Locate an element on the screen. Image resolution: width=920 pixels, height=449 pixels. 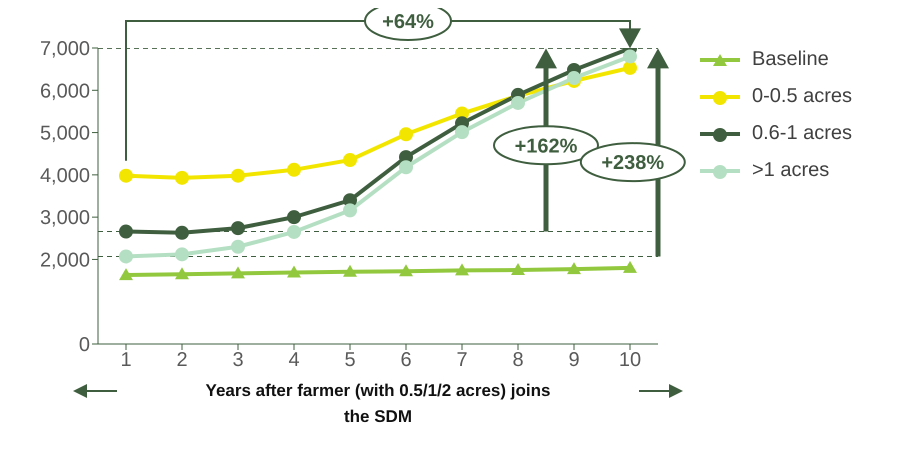
y-tick-label: 3,000 is located at coordinates (65, 218).